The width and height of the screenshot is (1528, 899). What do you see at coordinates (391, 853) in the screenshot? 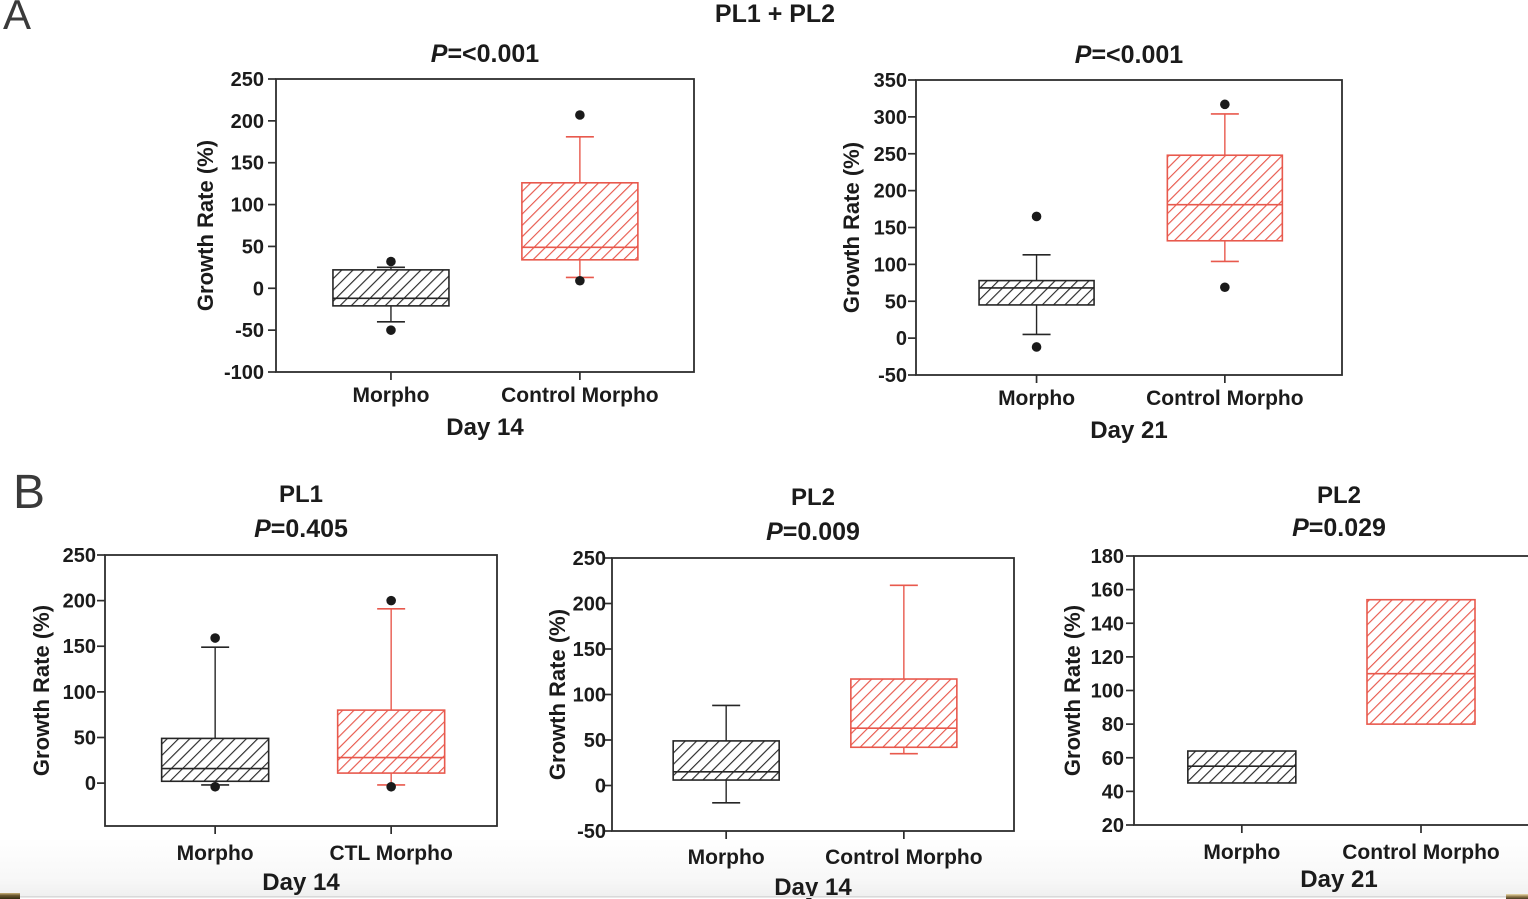
I see `category-label: CTL Morpho` at bounding box center [391, 853].